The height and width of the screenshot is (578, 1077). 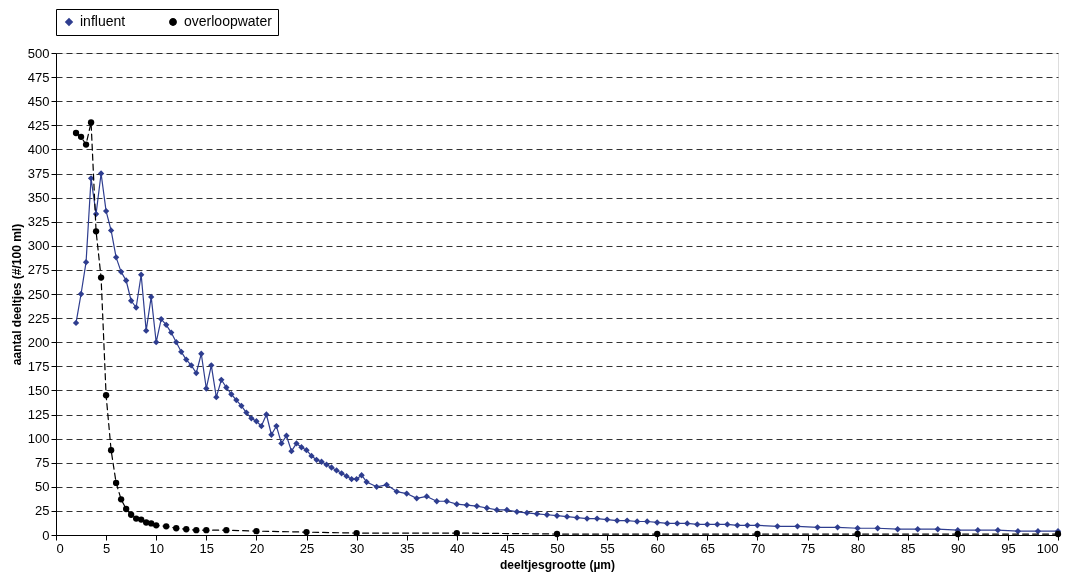 I want to click on x-tick-label: 20, so click(x=257, y=548).